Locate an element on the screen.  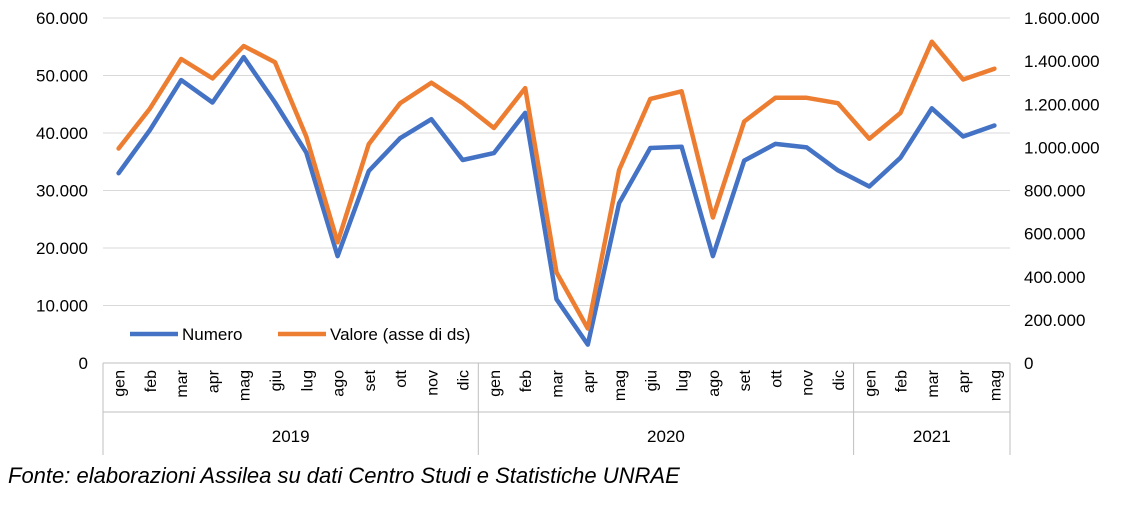
y-right-tick-label: 600.000 is located at coordinates (1054, 234).